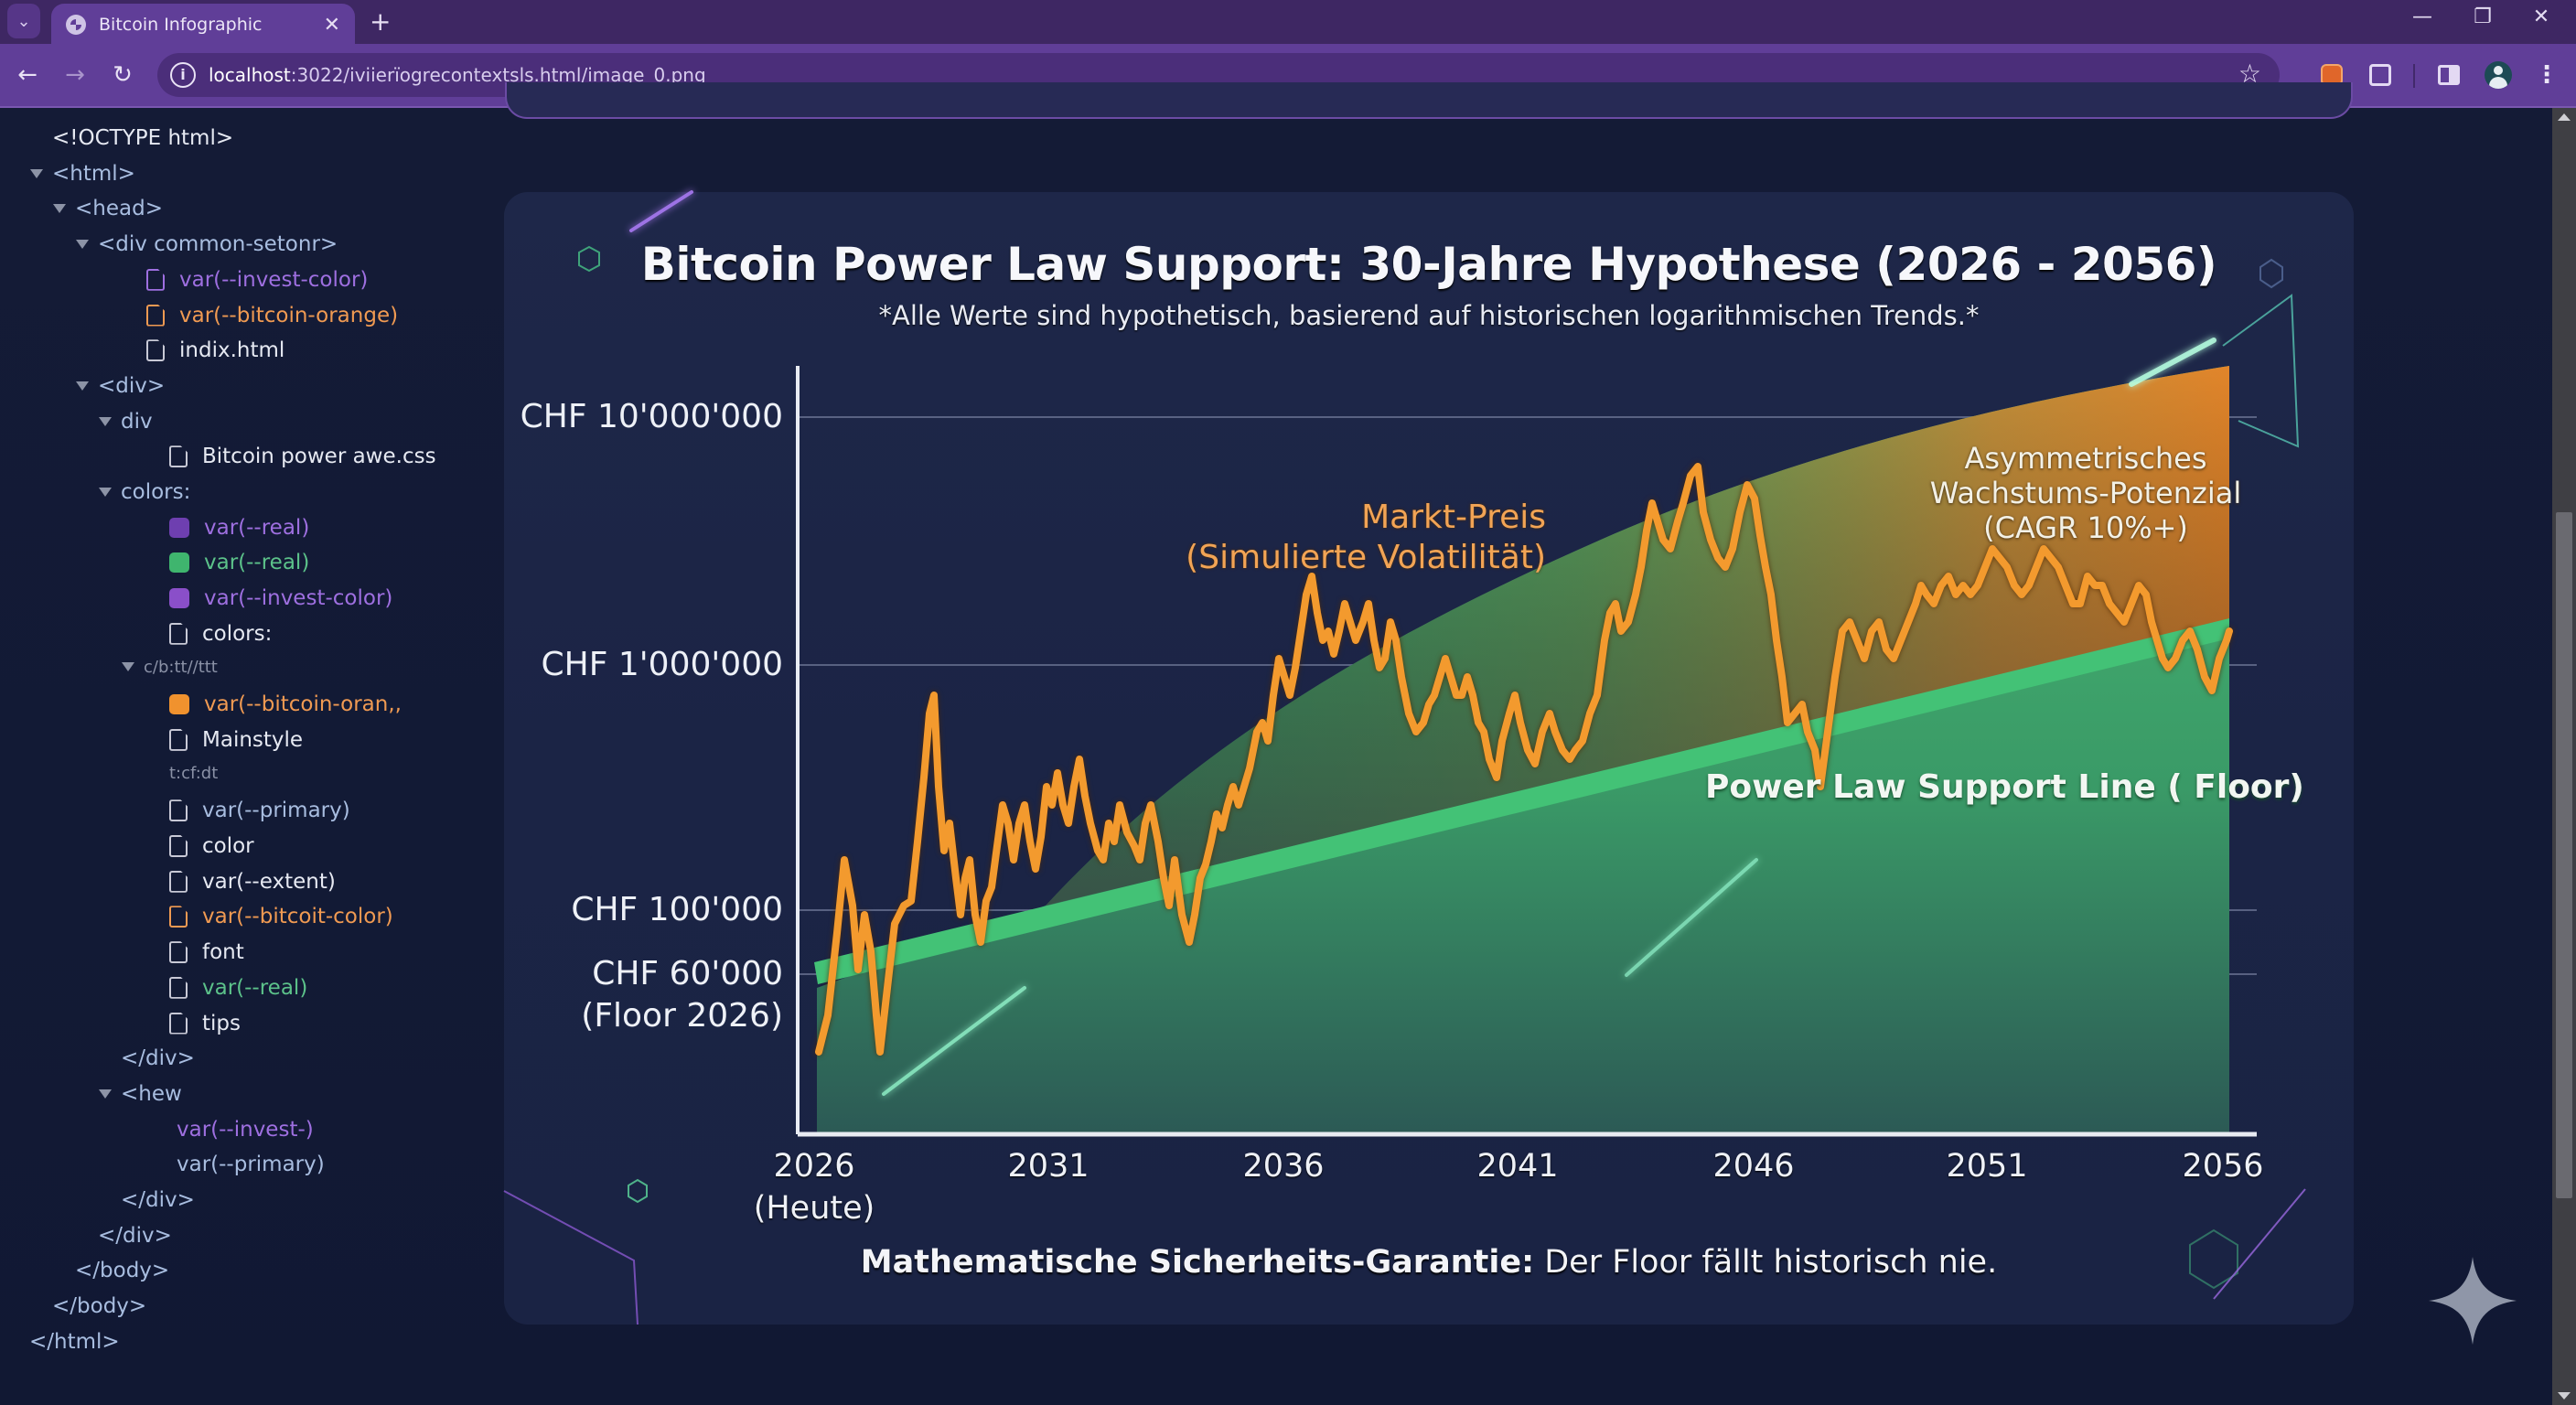 This screenshot has width=2576, height=1405. What do you see at coordinates (74, 1342) in the screenshot?
I see `tree-node: </html>` at bounding box center [74, 1342].